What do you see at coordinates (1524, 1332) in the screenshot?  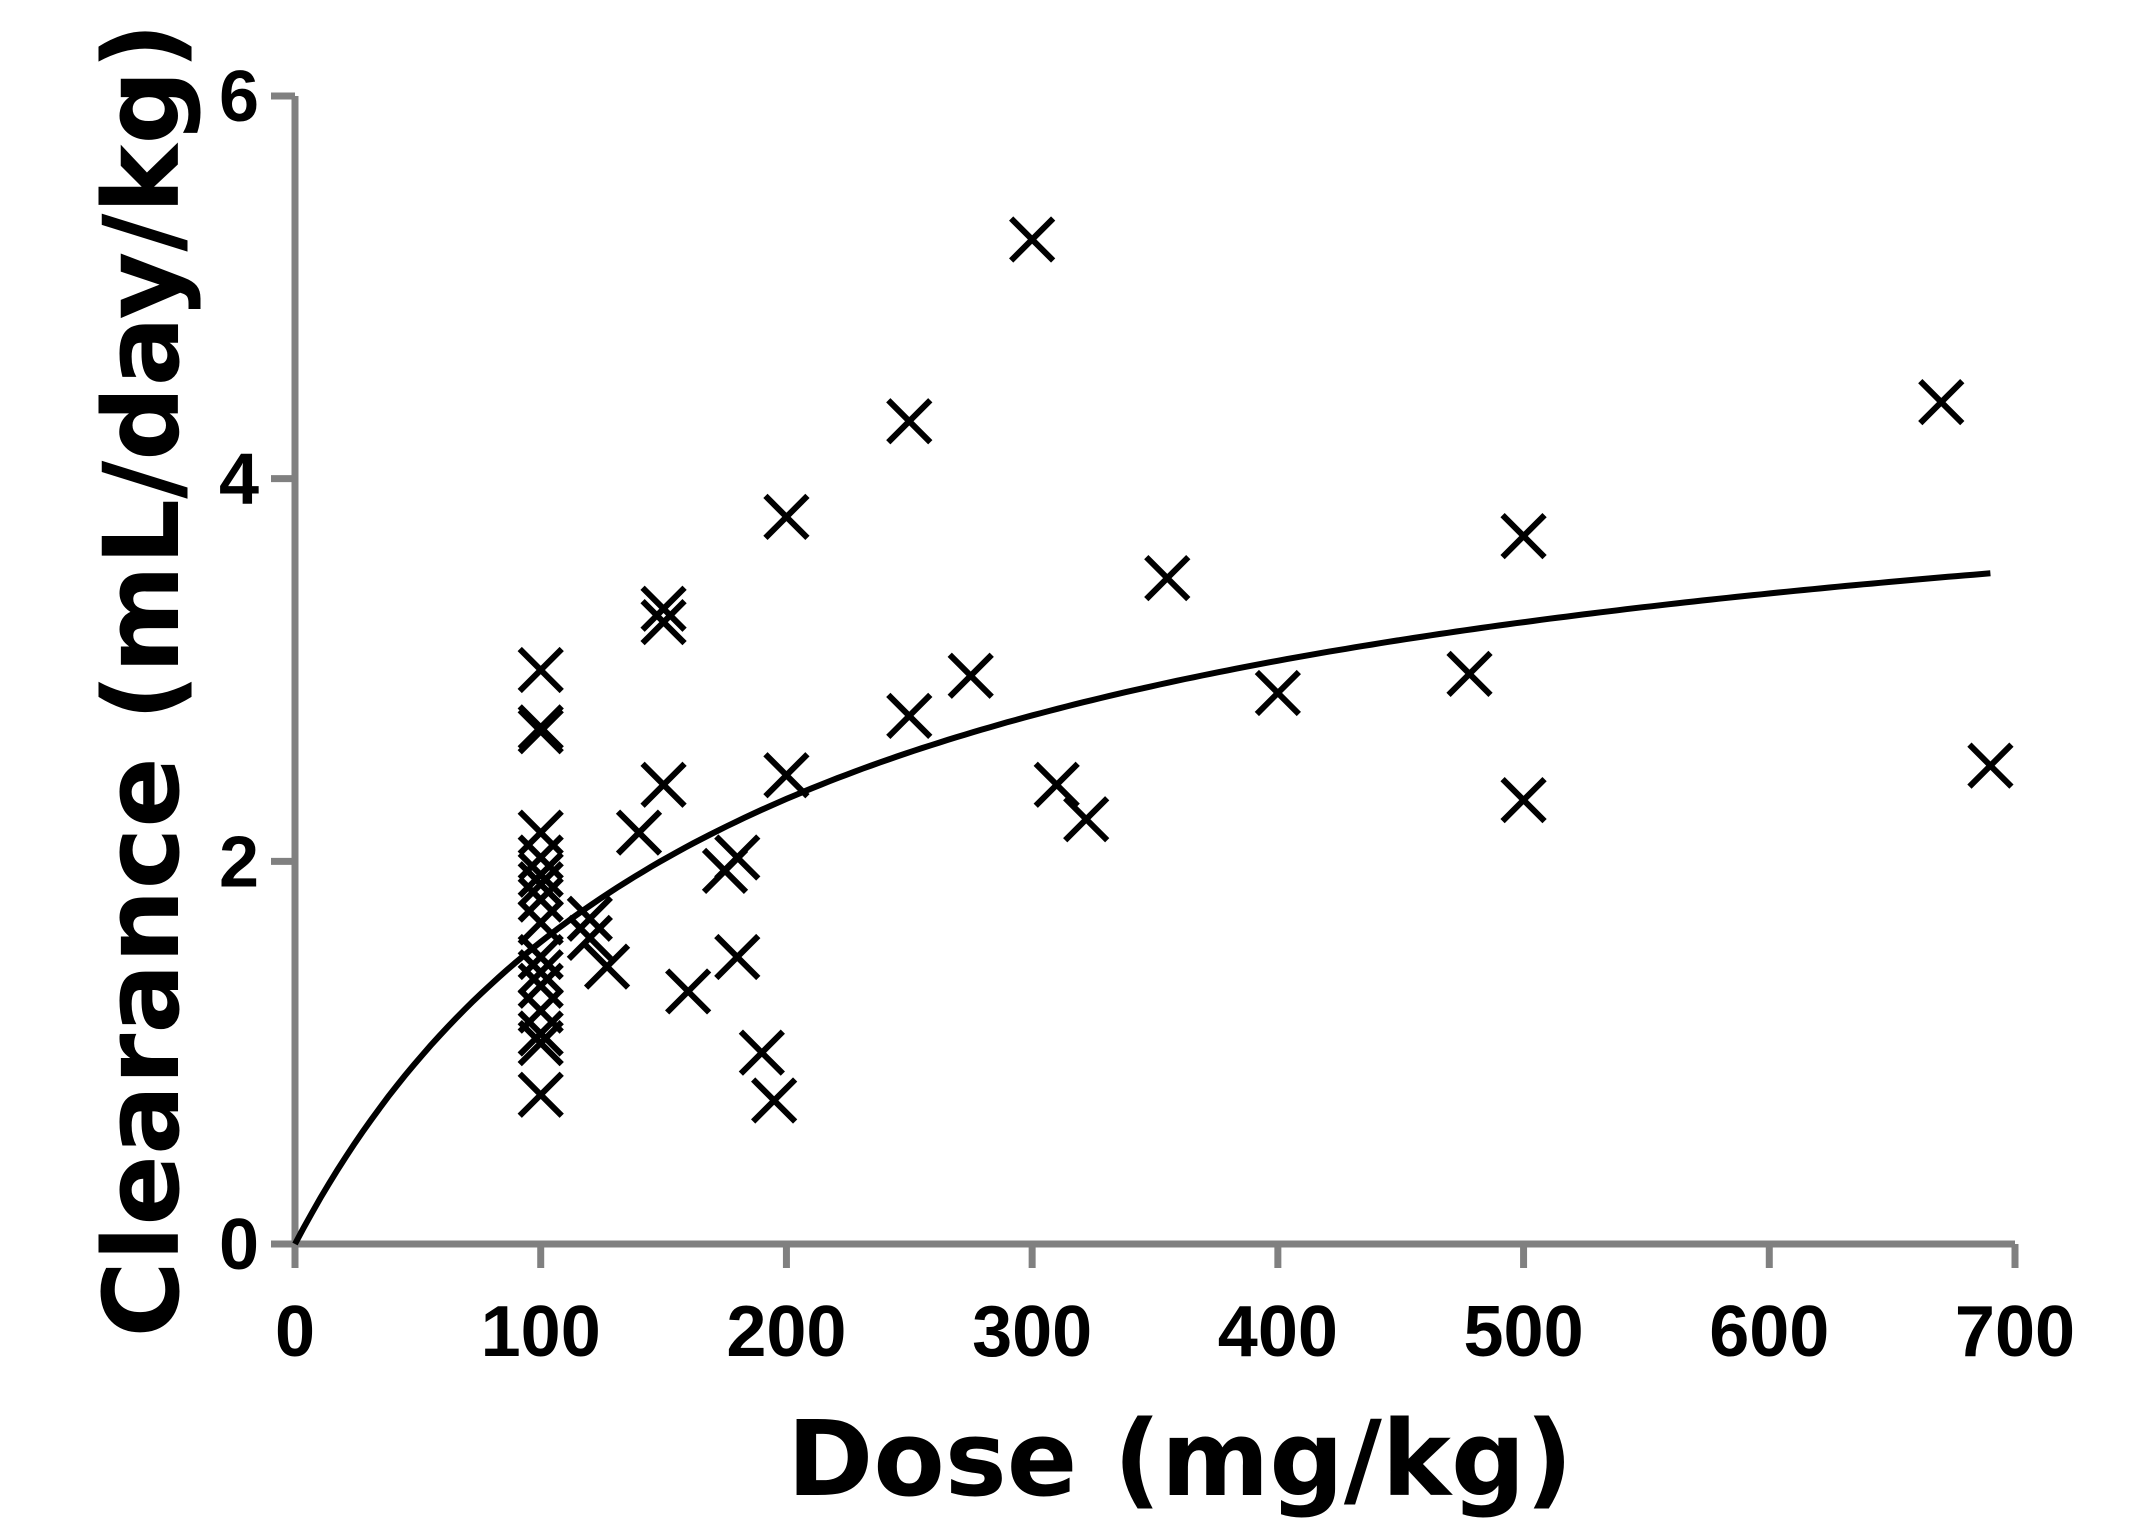 I see `x-tick-label: 500` at bounding box center [1524, 1332].